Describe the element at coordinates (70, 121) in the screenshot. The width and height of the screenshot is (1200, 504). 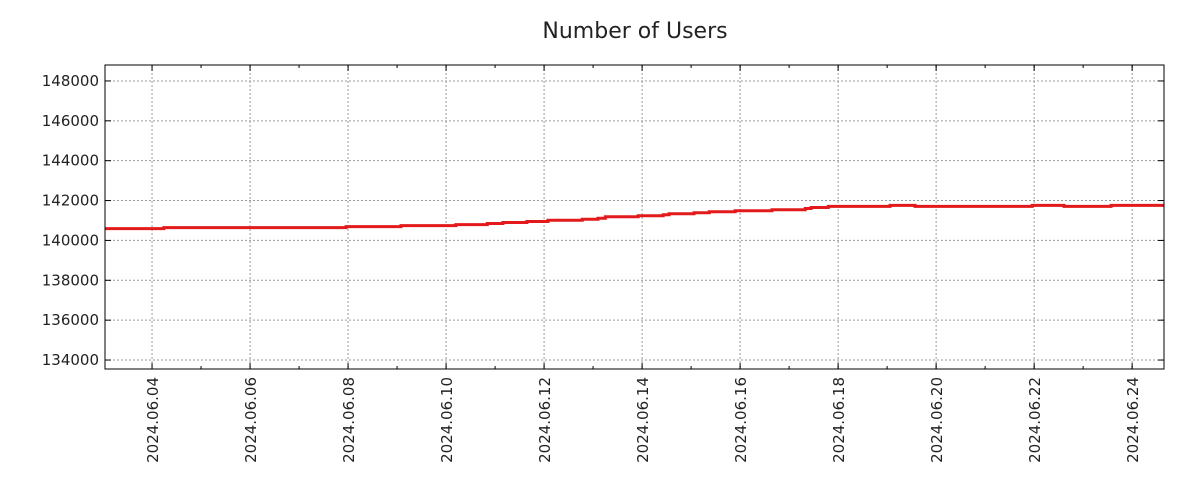
I see `y-tick-label: 146000` at that location.